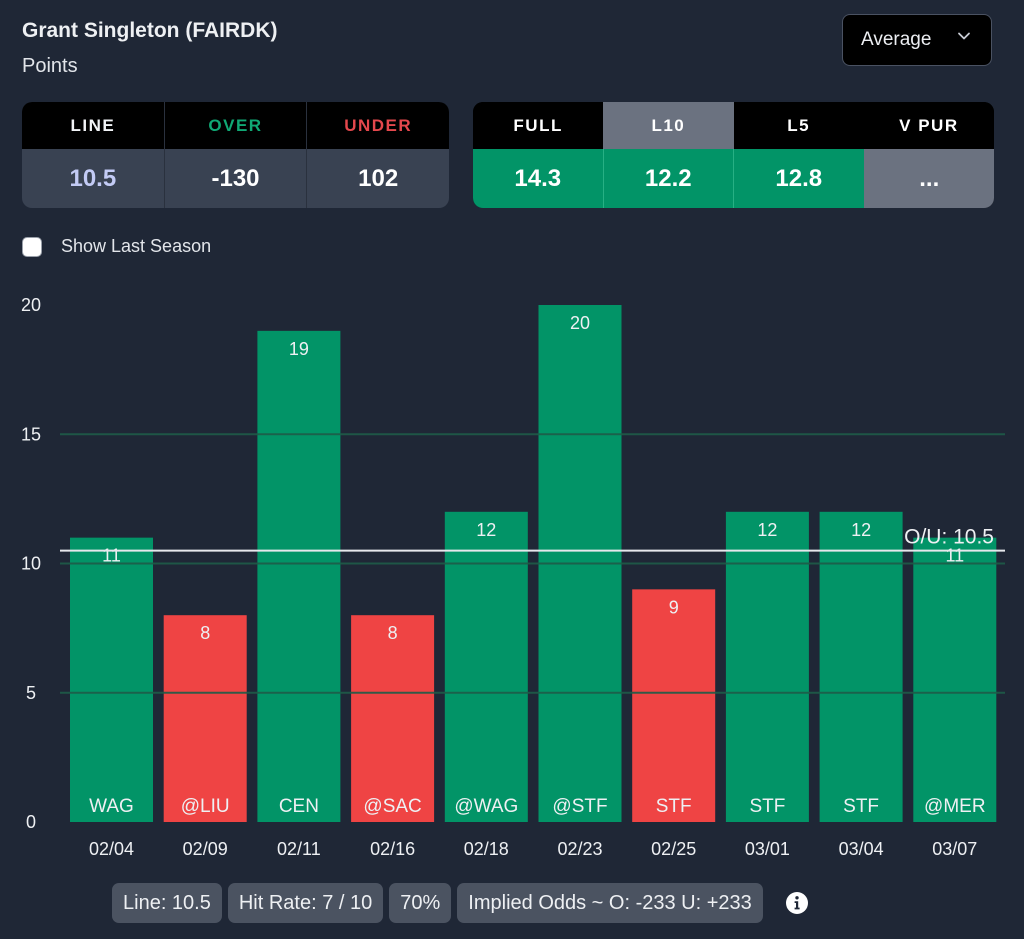 Image resolution: width=1024 pixels, height=939 pixels. I want to click on show-last-season-label: Show Last Season, so click(136, 246).